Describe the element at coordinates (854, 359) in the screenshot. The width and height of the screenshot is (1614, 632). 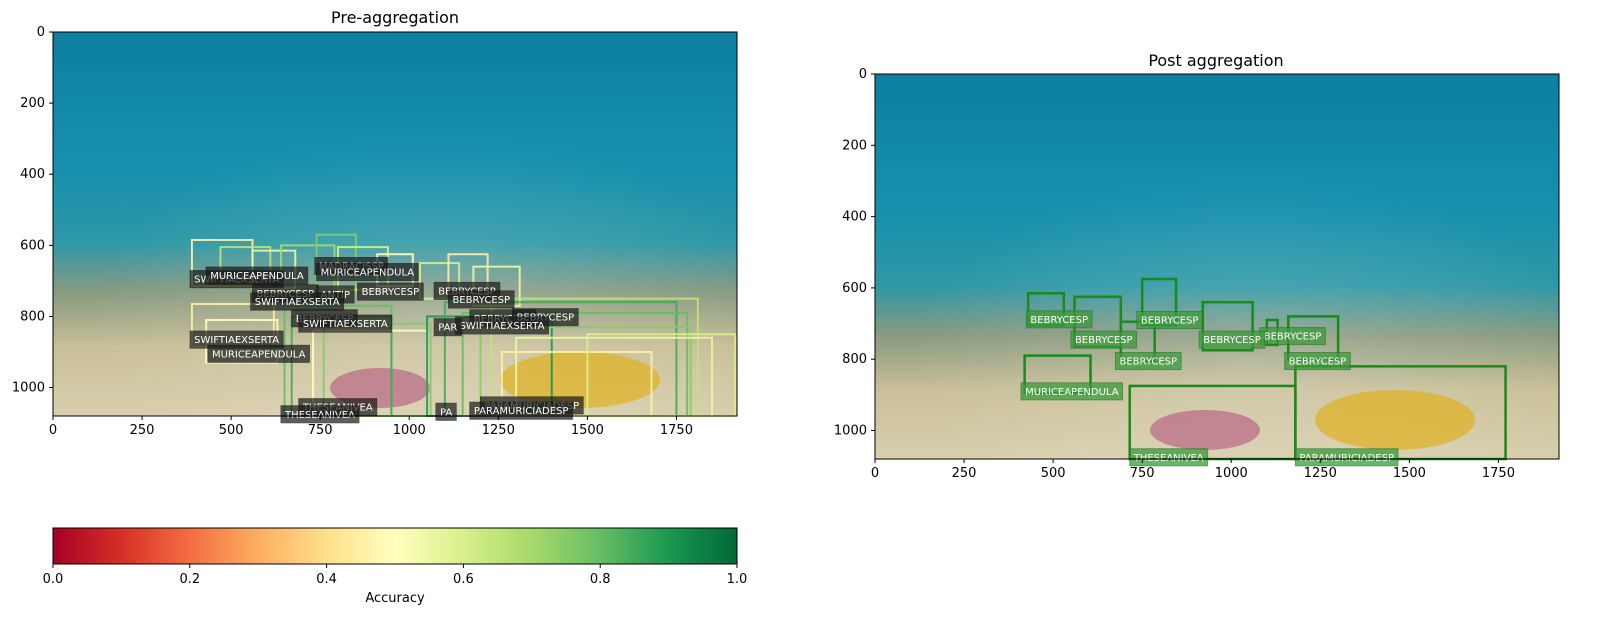
I see `y-tick-label: 800` at that location.